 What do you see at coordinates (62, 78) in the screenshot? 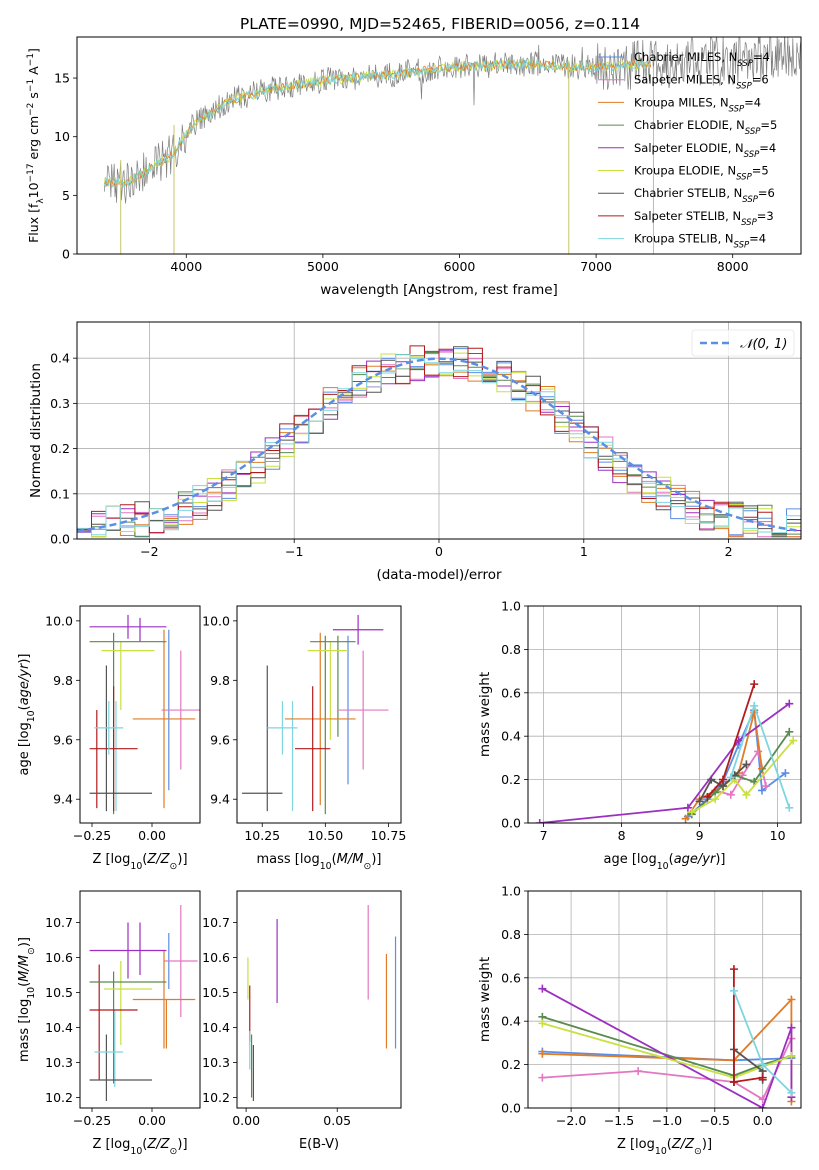
I see `y-tick-label: 15` at bounding box center [62, 78].